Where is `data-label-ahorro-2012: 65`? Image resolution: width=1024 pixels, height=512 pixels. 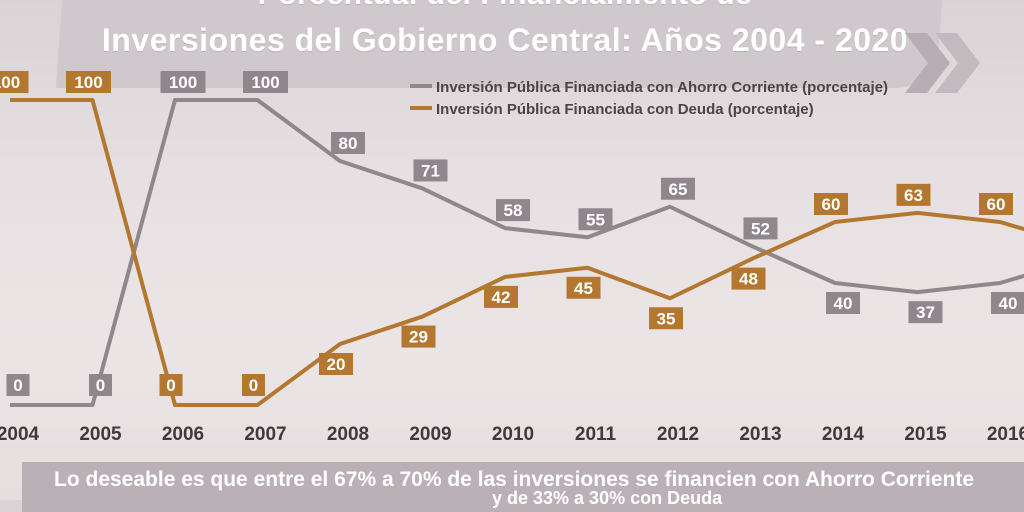
data-label-ahorro-2012: 65 is located at coordinates (678, 188).